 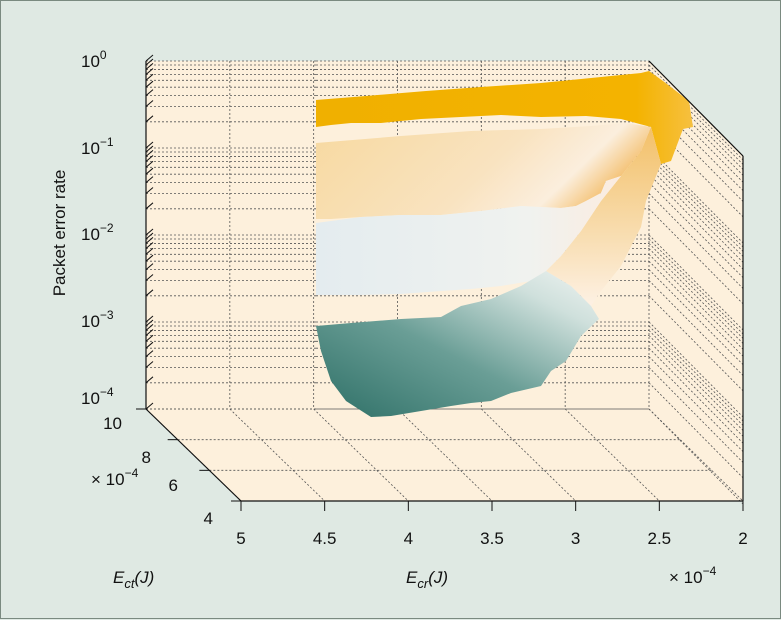 I want to click on y-tick-label: 8, so click(x=146, y=457).